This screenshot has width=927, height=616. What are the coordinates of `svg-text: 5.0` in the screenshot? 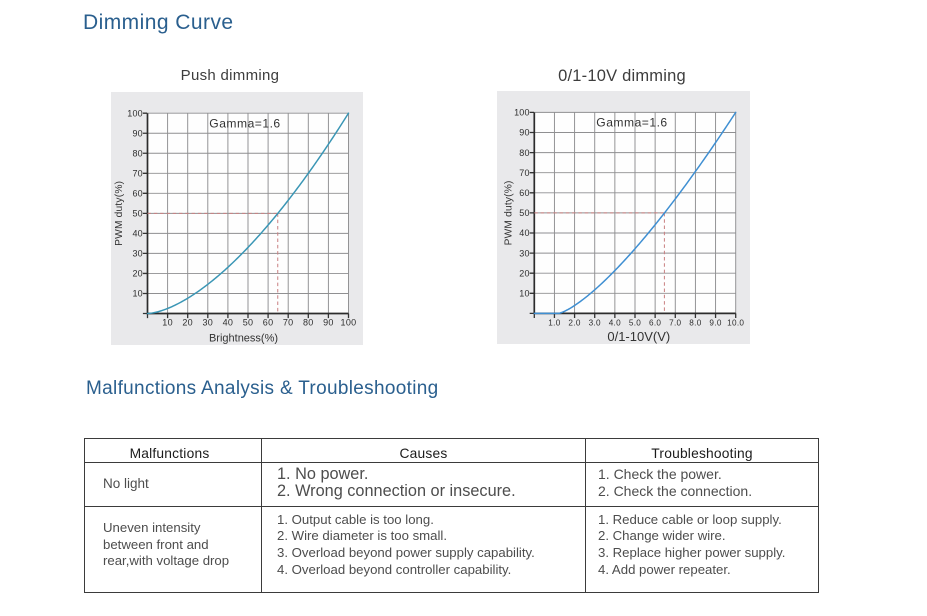 It's located at (635, 323).